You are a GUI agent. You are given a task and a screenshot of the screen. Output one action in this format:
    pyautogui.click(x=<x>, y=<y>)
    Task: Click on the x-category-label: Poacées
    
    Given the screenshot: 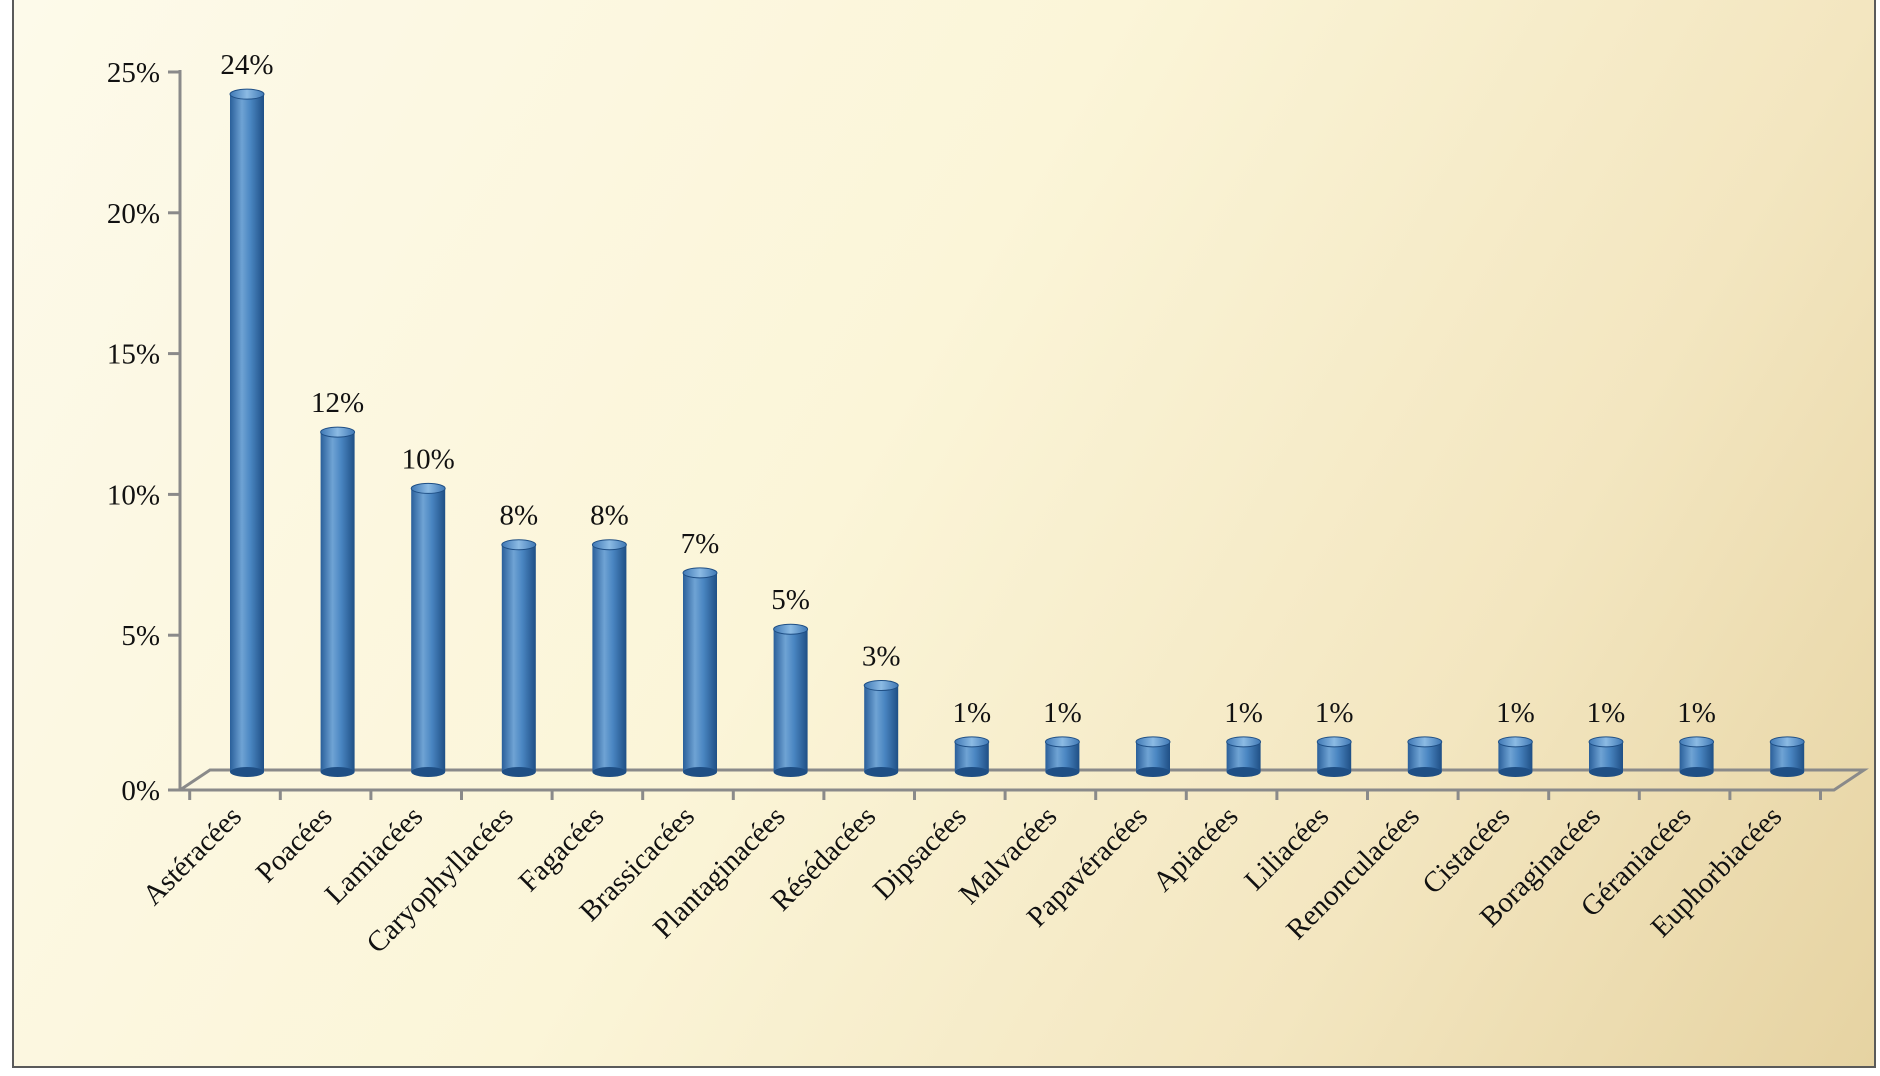 What is the action you would take?
    pyautogui.click(x=294, y=844)
    